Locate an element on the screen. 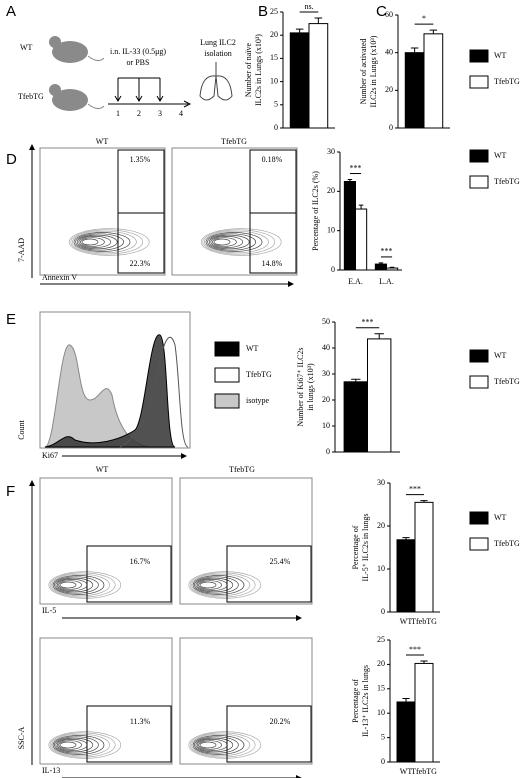  x-tick-label: E.A. is located at coordinates (355, 281).